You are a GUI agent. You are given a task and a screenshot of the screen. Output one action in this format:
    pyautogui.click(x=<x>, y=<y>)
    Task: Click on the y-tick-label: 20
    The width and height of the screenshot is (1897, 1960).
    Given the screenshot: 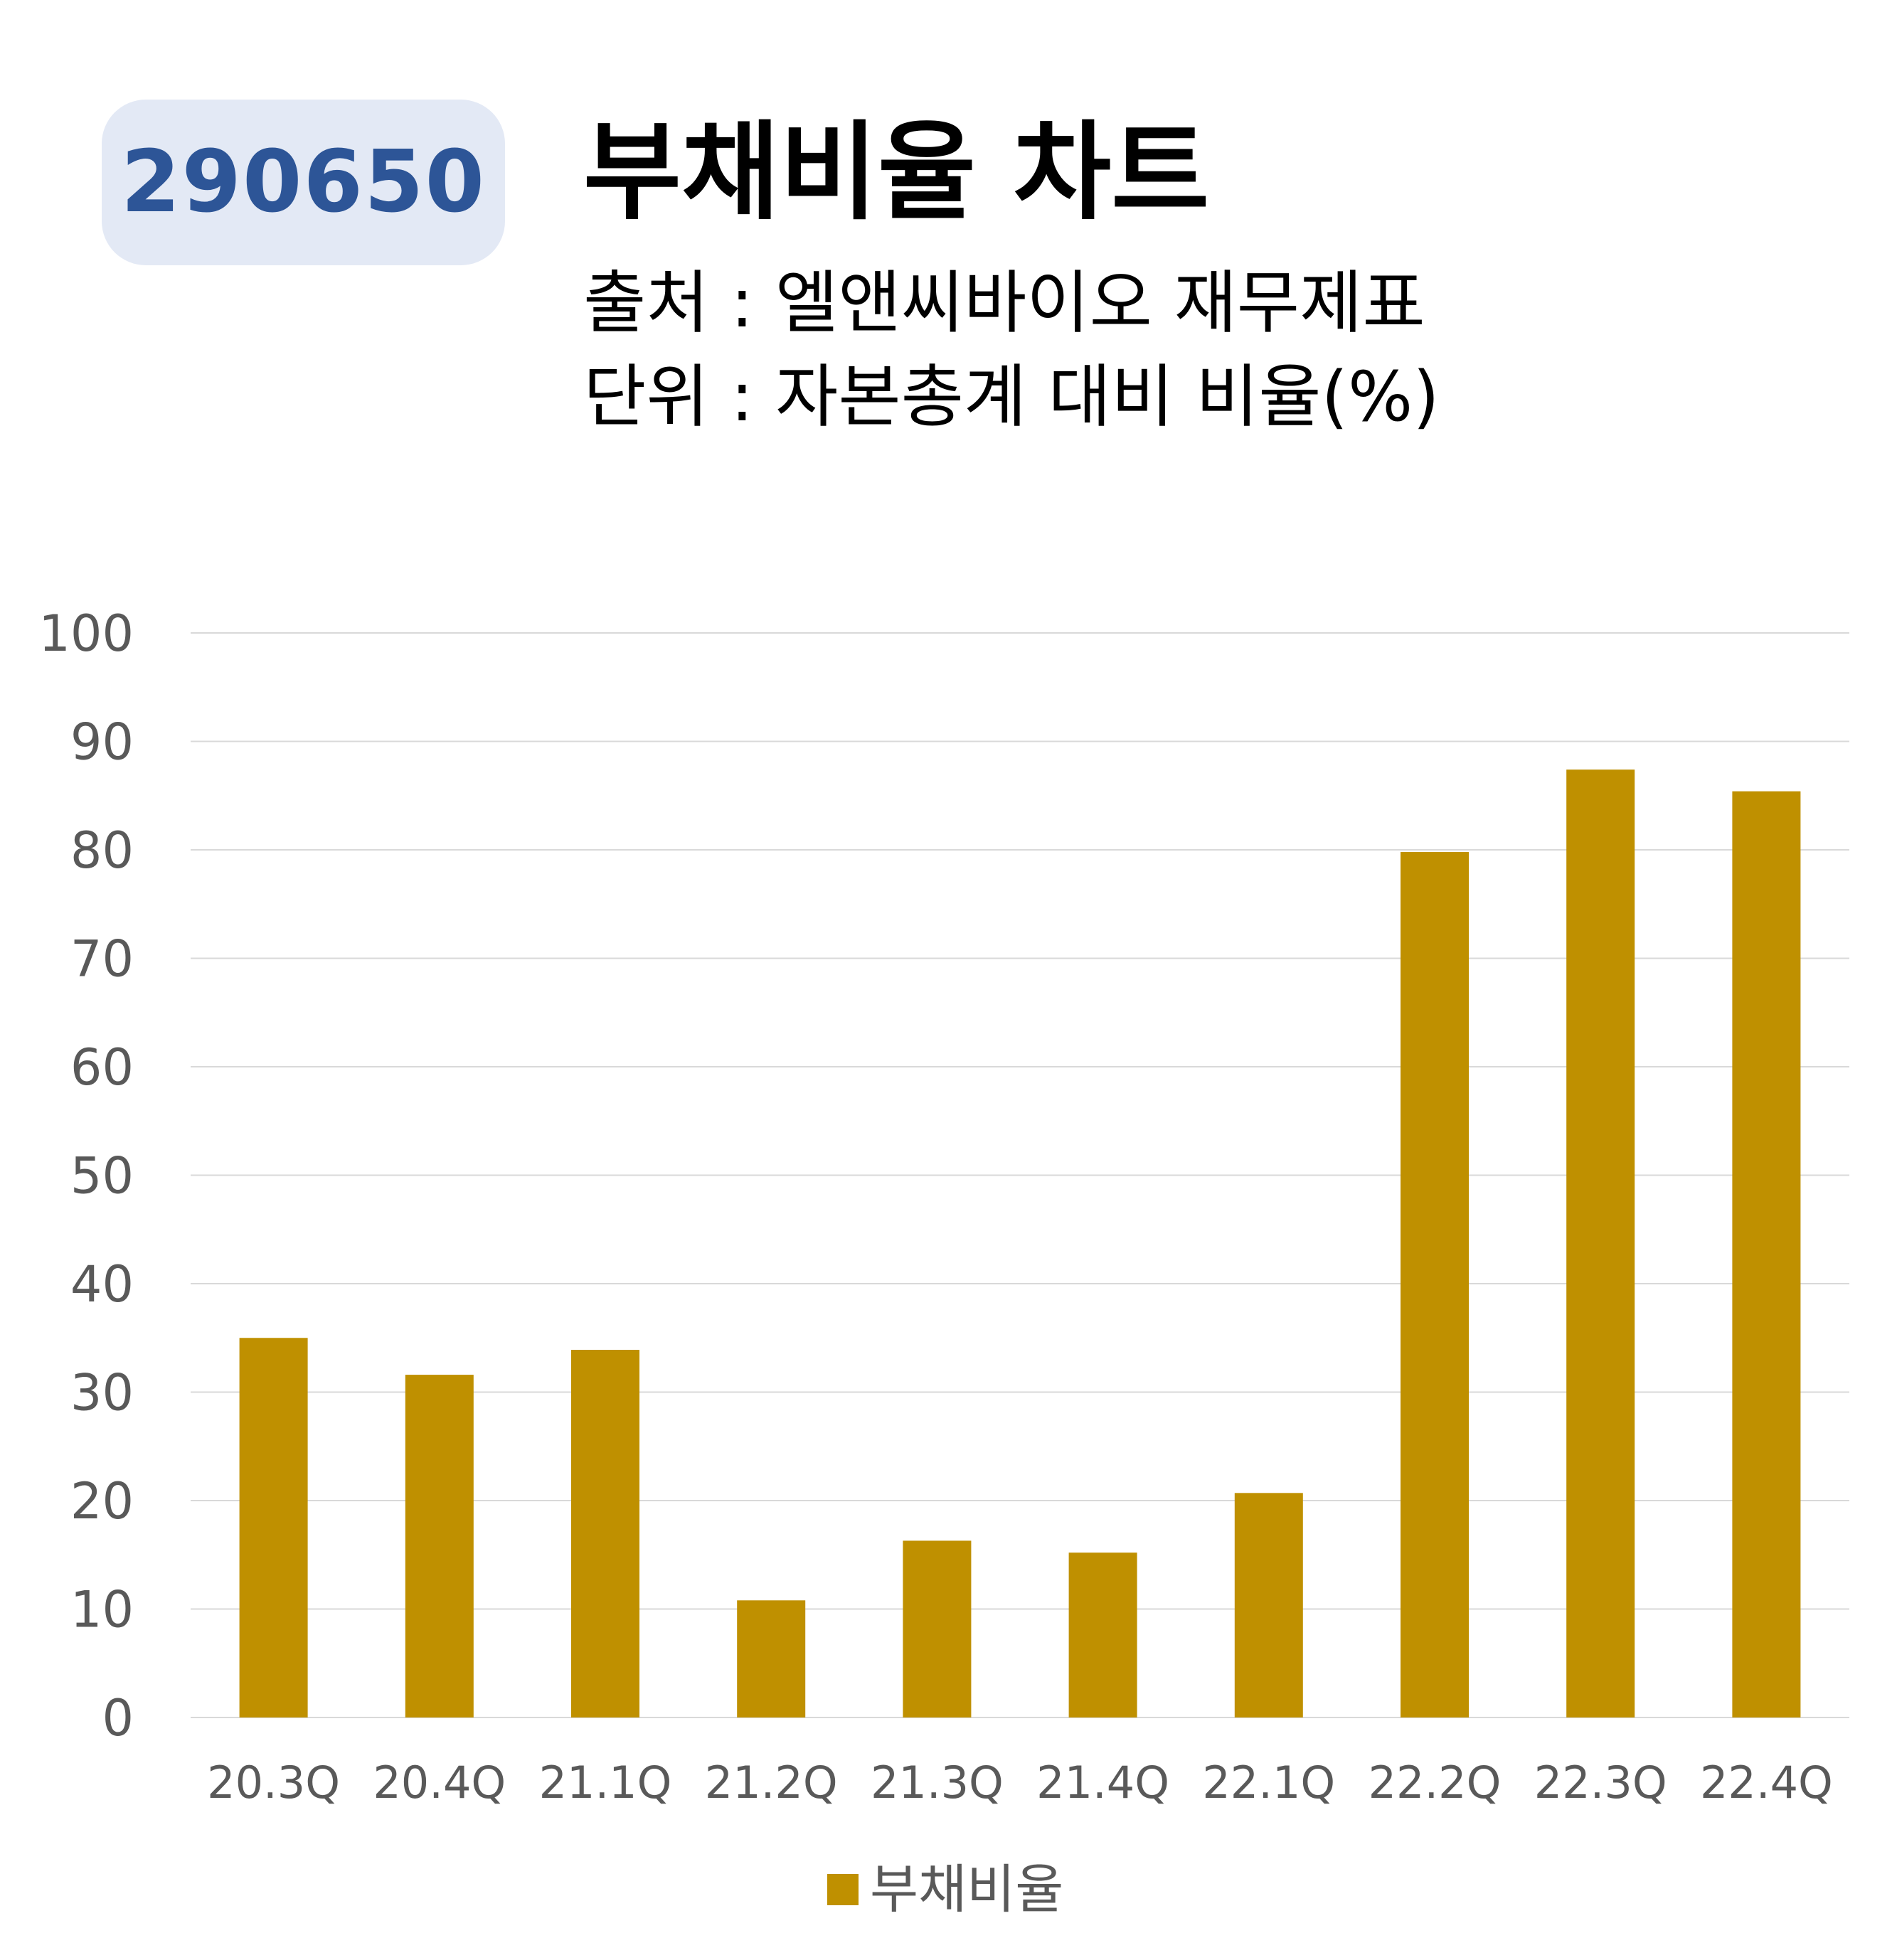 What is the action you would take?
    pyautogui.click(x=102, y=1501)
    